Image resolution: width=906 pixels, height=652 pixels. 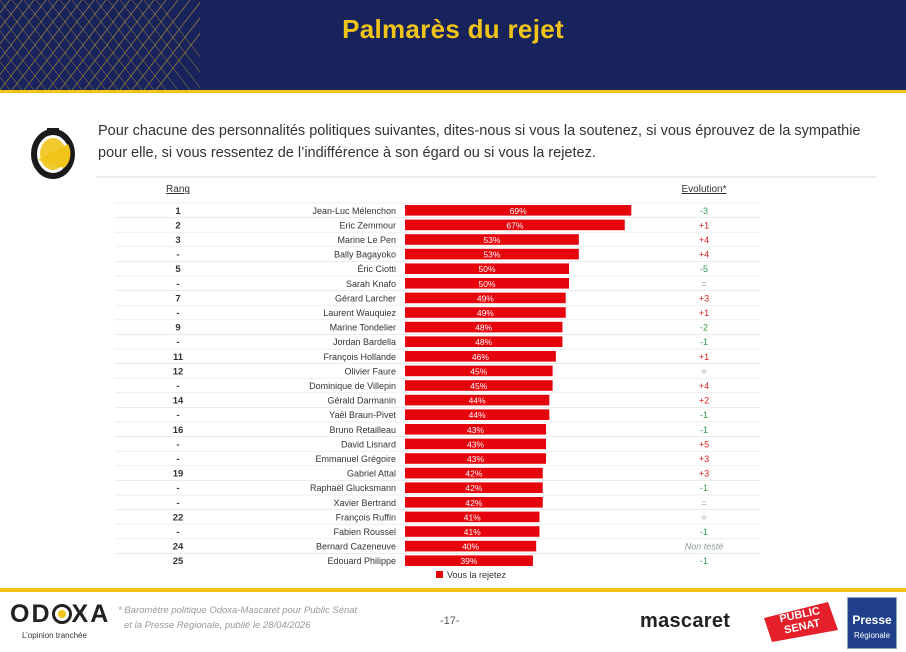 I want to click on chart-row: - Sarah Knafo 50% =, so click(x=437, y=282).